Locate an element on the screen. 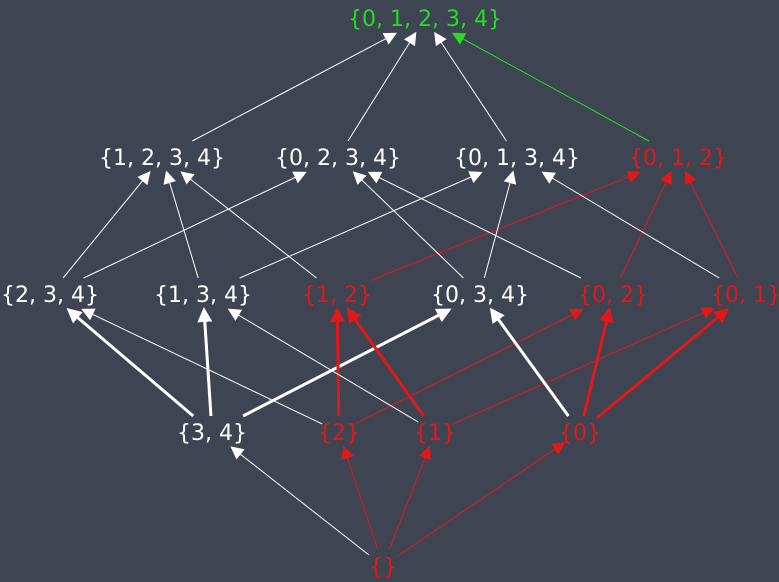 This screenshot has width=779, height=582. edge-n02-to-n0234 is located at coordinates (474, 225).